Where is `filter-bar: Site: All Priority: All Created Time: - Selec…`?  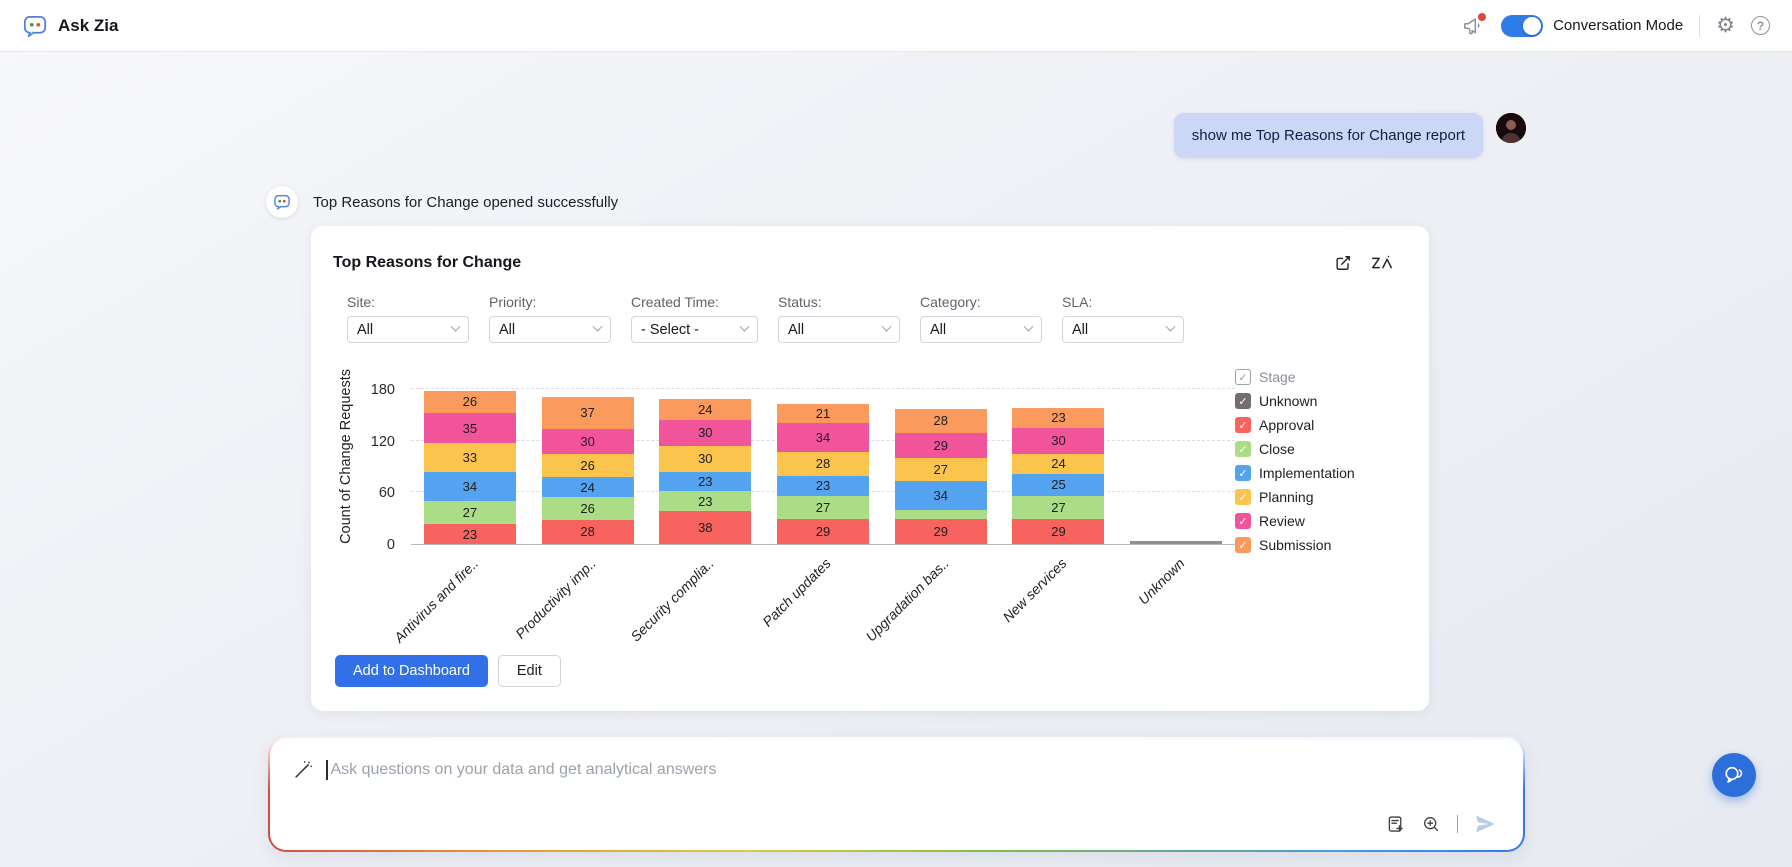 filter-bar: Site: All Priority: All Created Time: - Selec… is located at coordinates (877, 318).